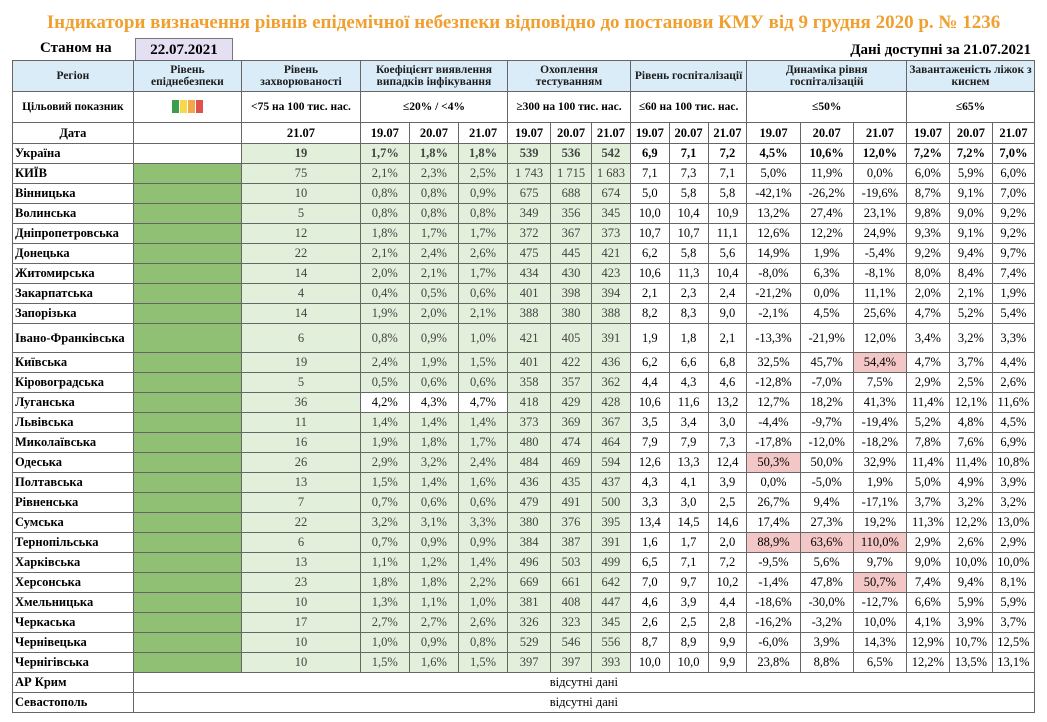 Image resolution: width=1047 pixels, height=722 pixels. What do you see at coordinates (384, 502) in the screenshot?
I see `det-value: 0,7%` at bounding box center [384, 502].